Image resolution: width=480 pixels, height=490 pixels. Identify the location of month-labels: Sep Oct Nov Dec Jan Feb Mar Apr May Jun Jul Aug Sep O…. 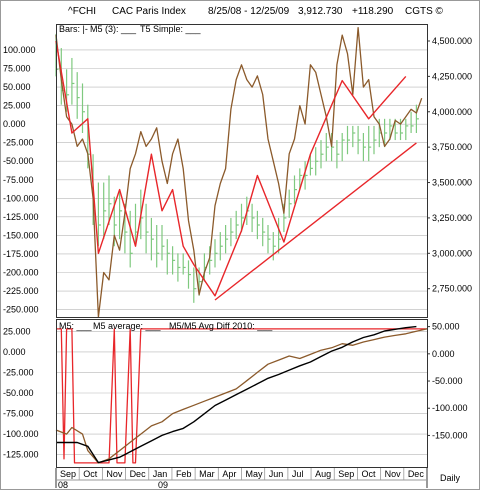
(242, 474).